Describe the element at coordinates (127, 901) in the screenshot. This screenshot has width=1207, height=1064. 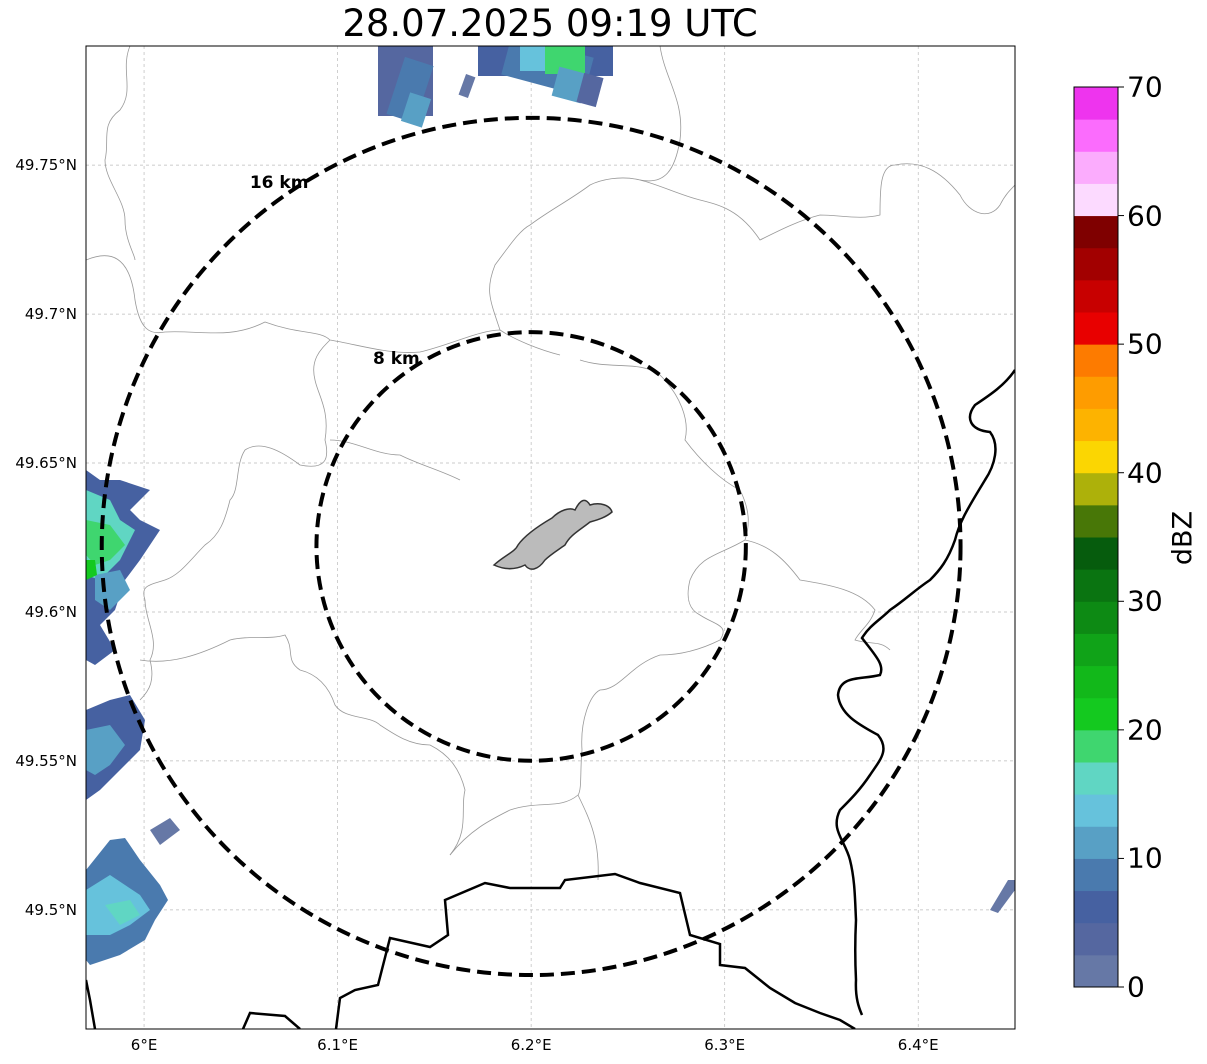
I see `echo-cell-west-lower` at that location.